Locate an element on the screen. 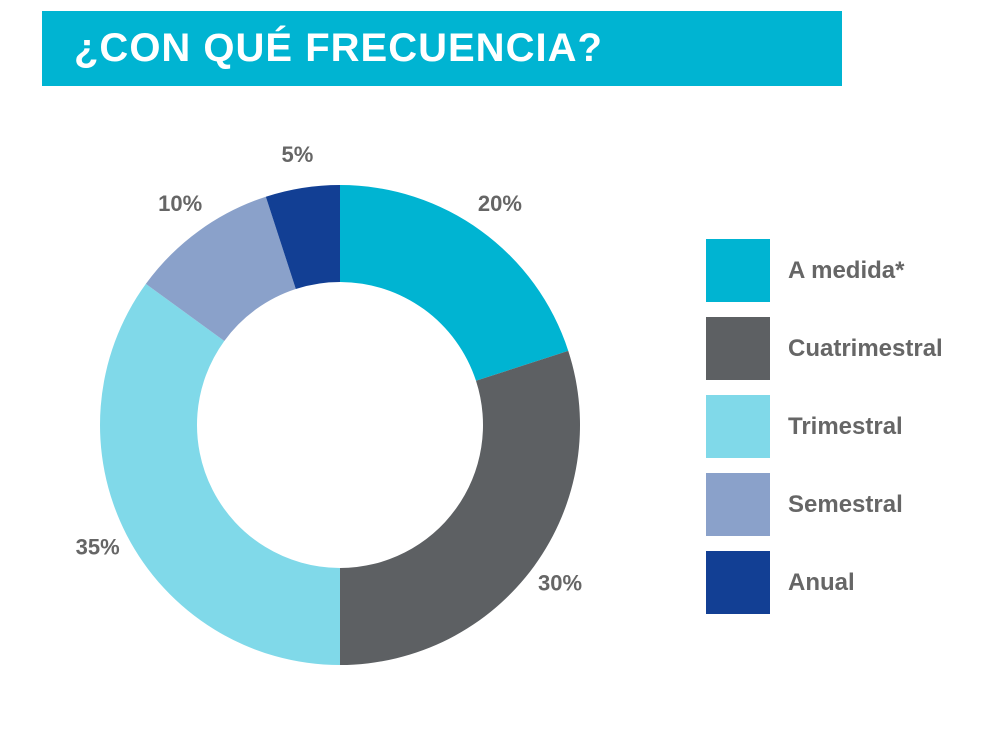 Image resolution: width=1000 pixels, height=738 pixels. legend-item: Semestral is located at coordinates (824, 504).